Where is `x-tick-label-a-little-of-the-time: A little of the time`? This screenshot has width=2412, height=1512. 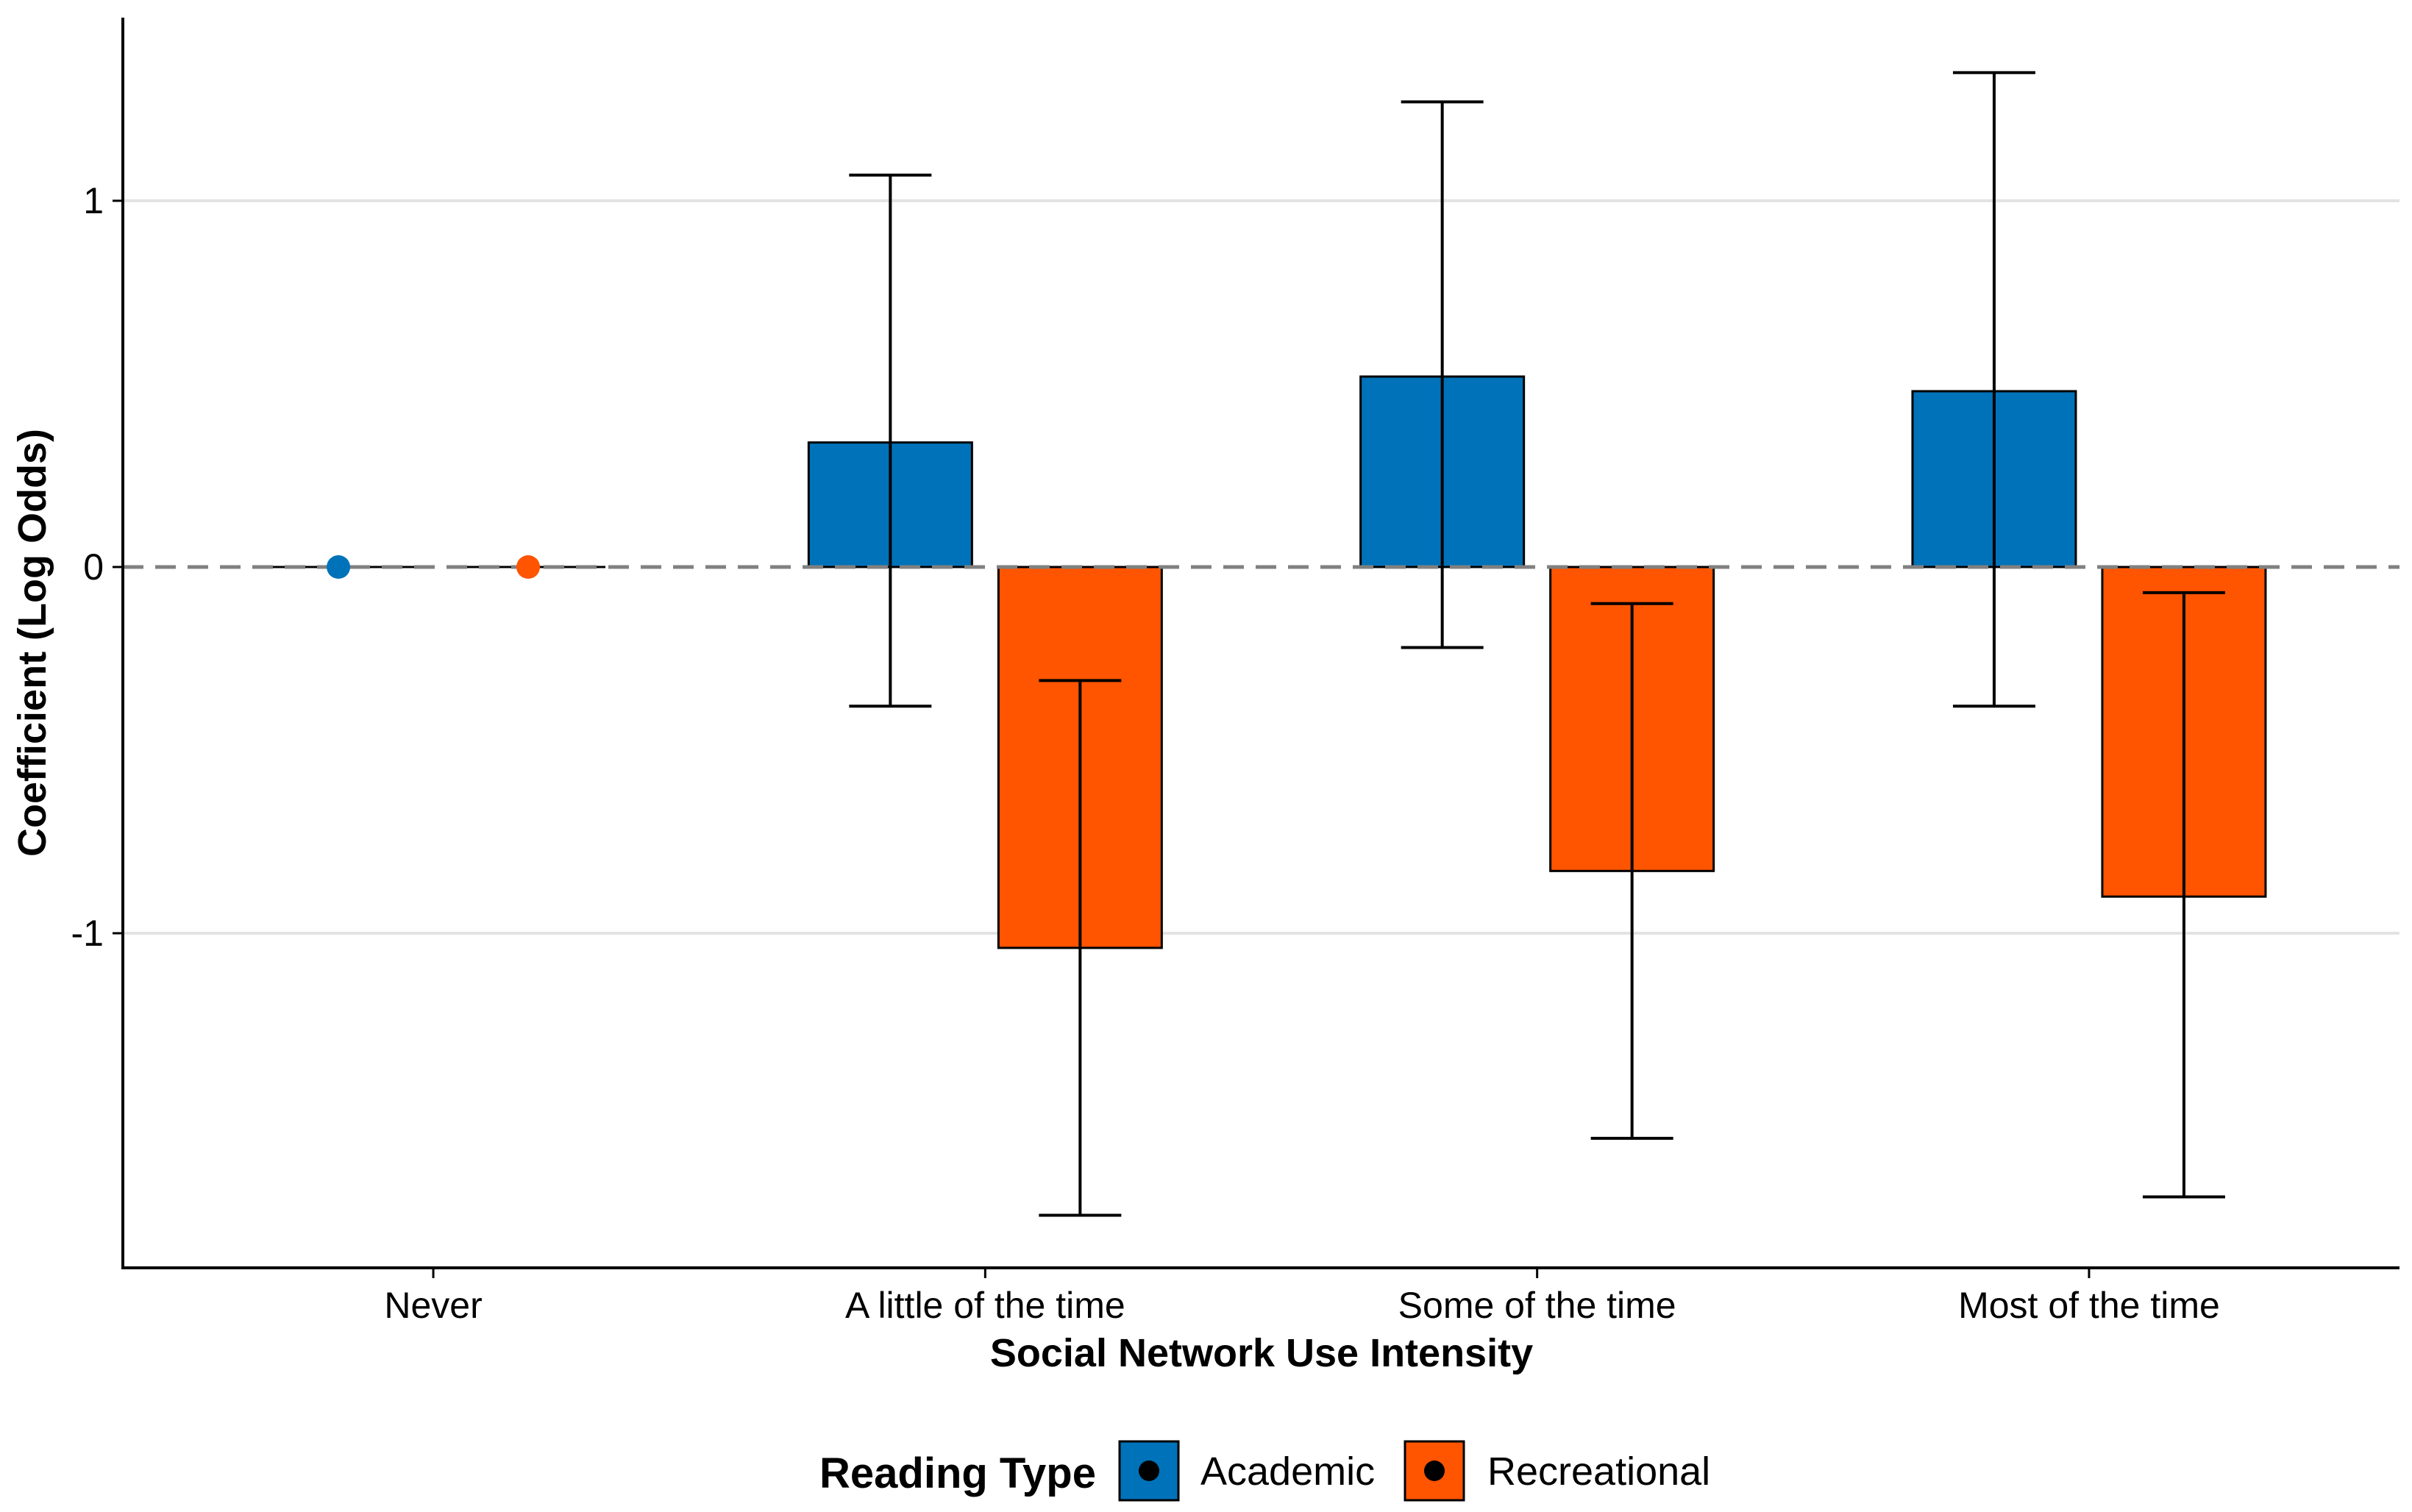 x-tick-label-a-little-of-the-time: A little of the time is located at coordinates (985, 1305).